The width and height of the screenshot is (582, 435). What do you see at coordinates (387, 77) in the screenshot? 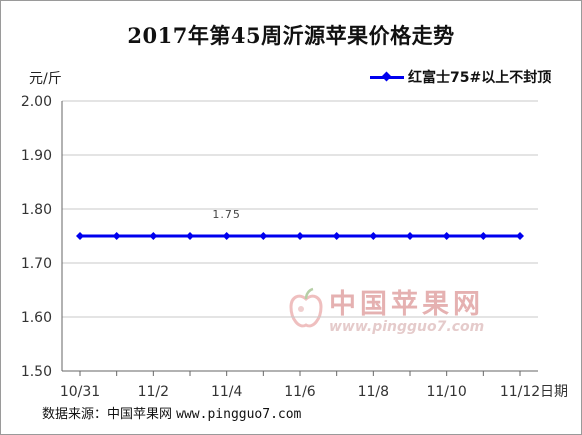
I see `legend-line-marker-icon` at bounding box center [387, 77].